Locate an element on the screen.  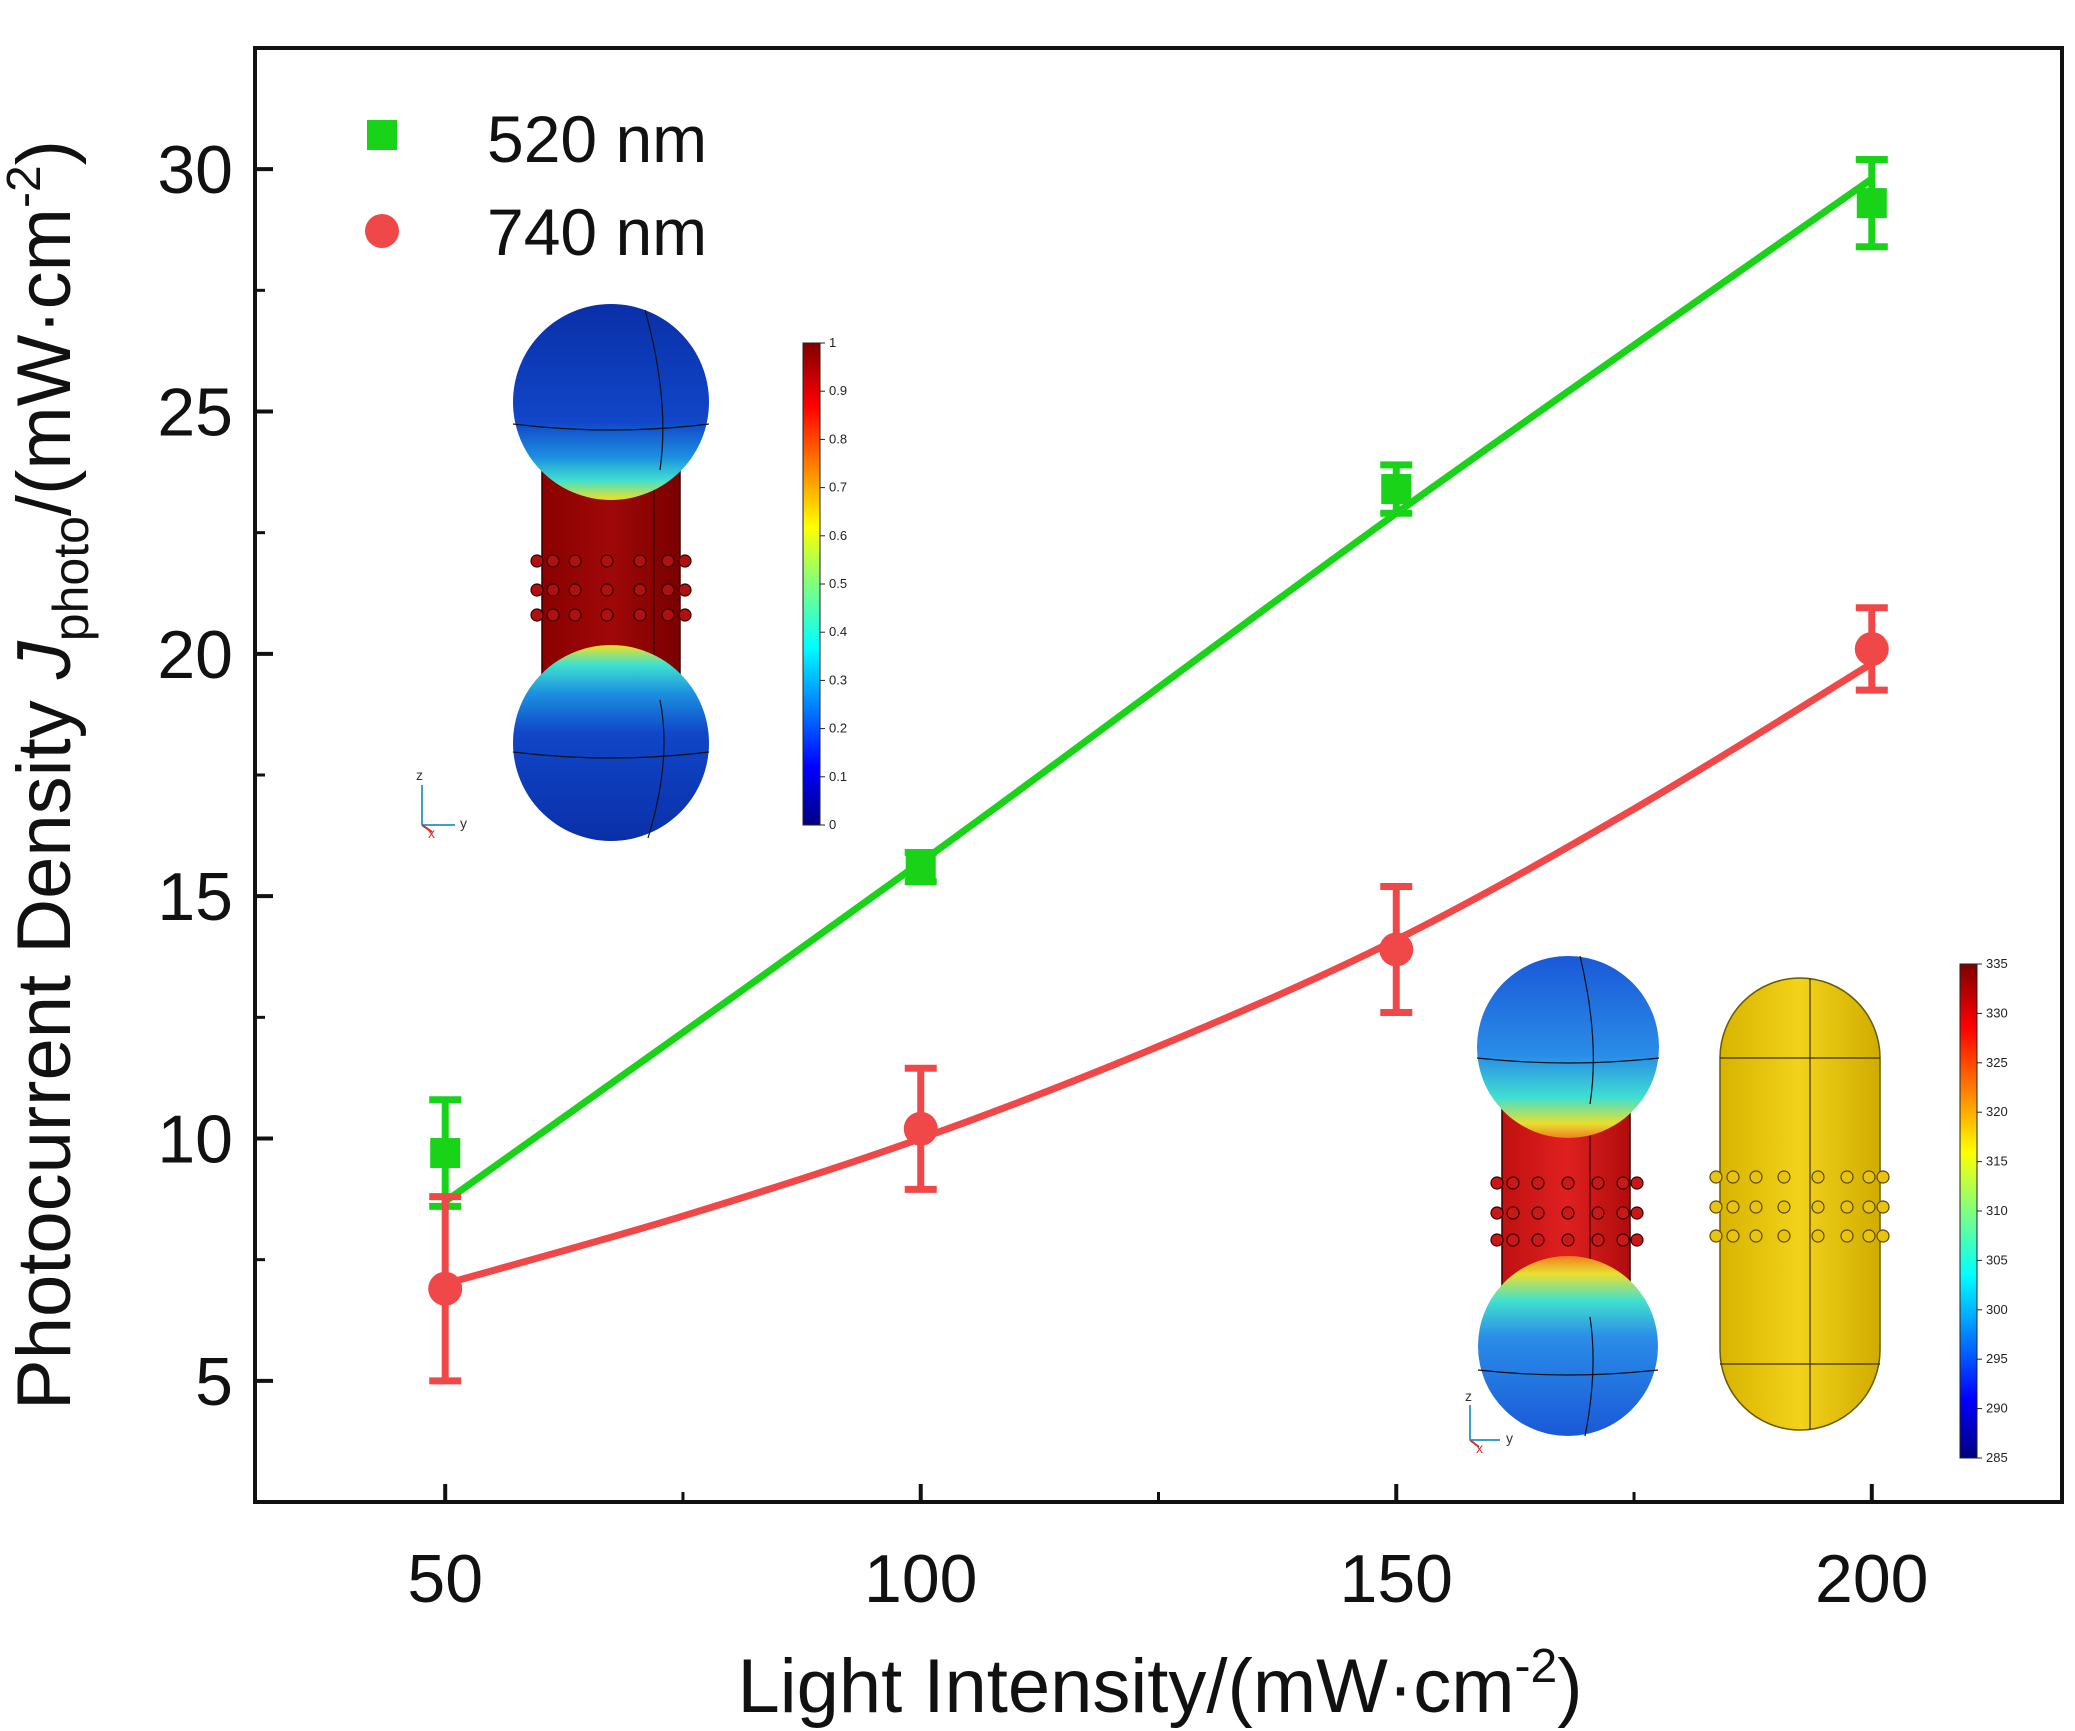
y-tick-label: 25 is located at coordinates (195, 413).